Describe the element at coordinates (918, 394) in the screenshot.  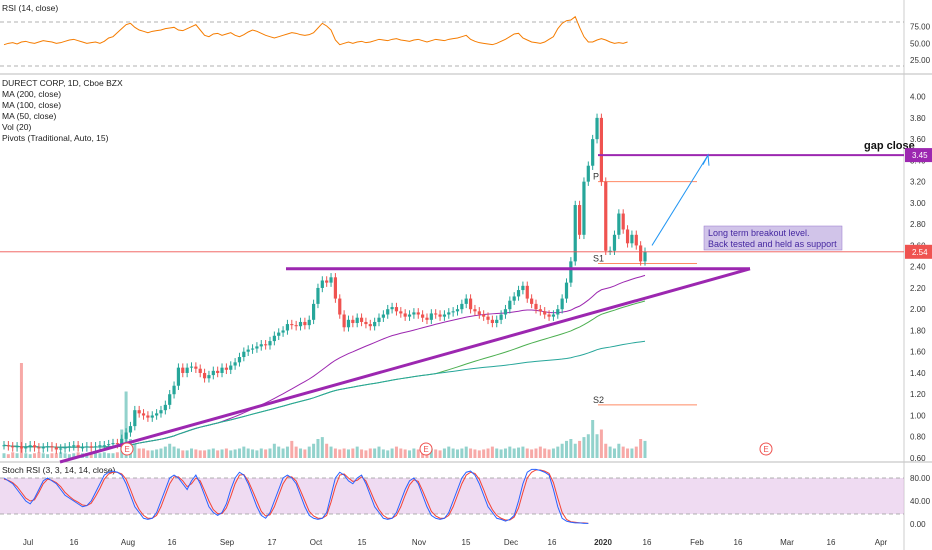
I see `price-tick-label: 1.20` at that location.